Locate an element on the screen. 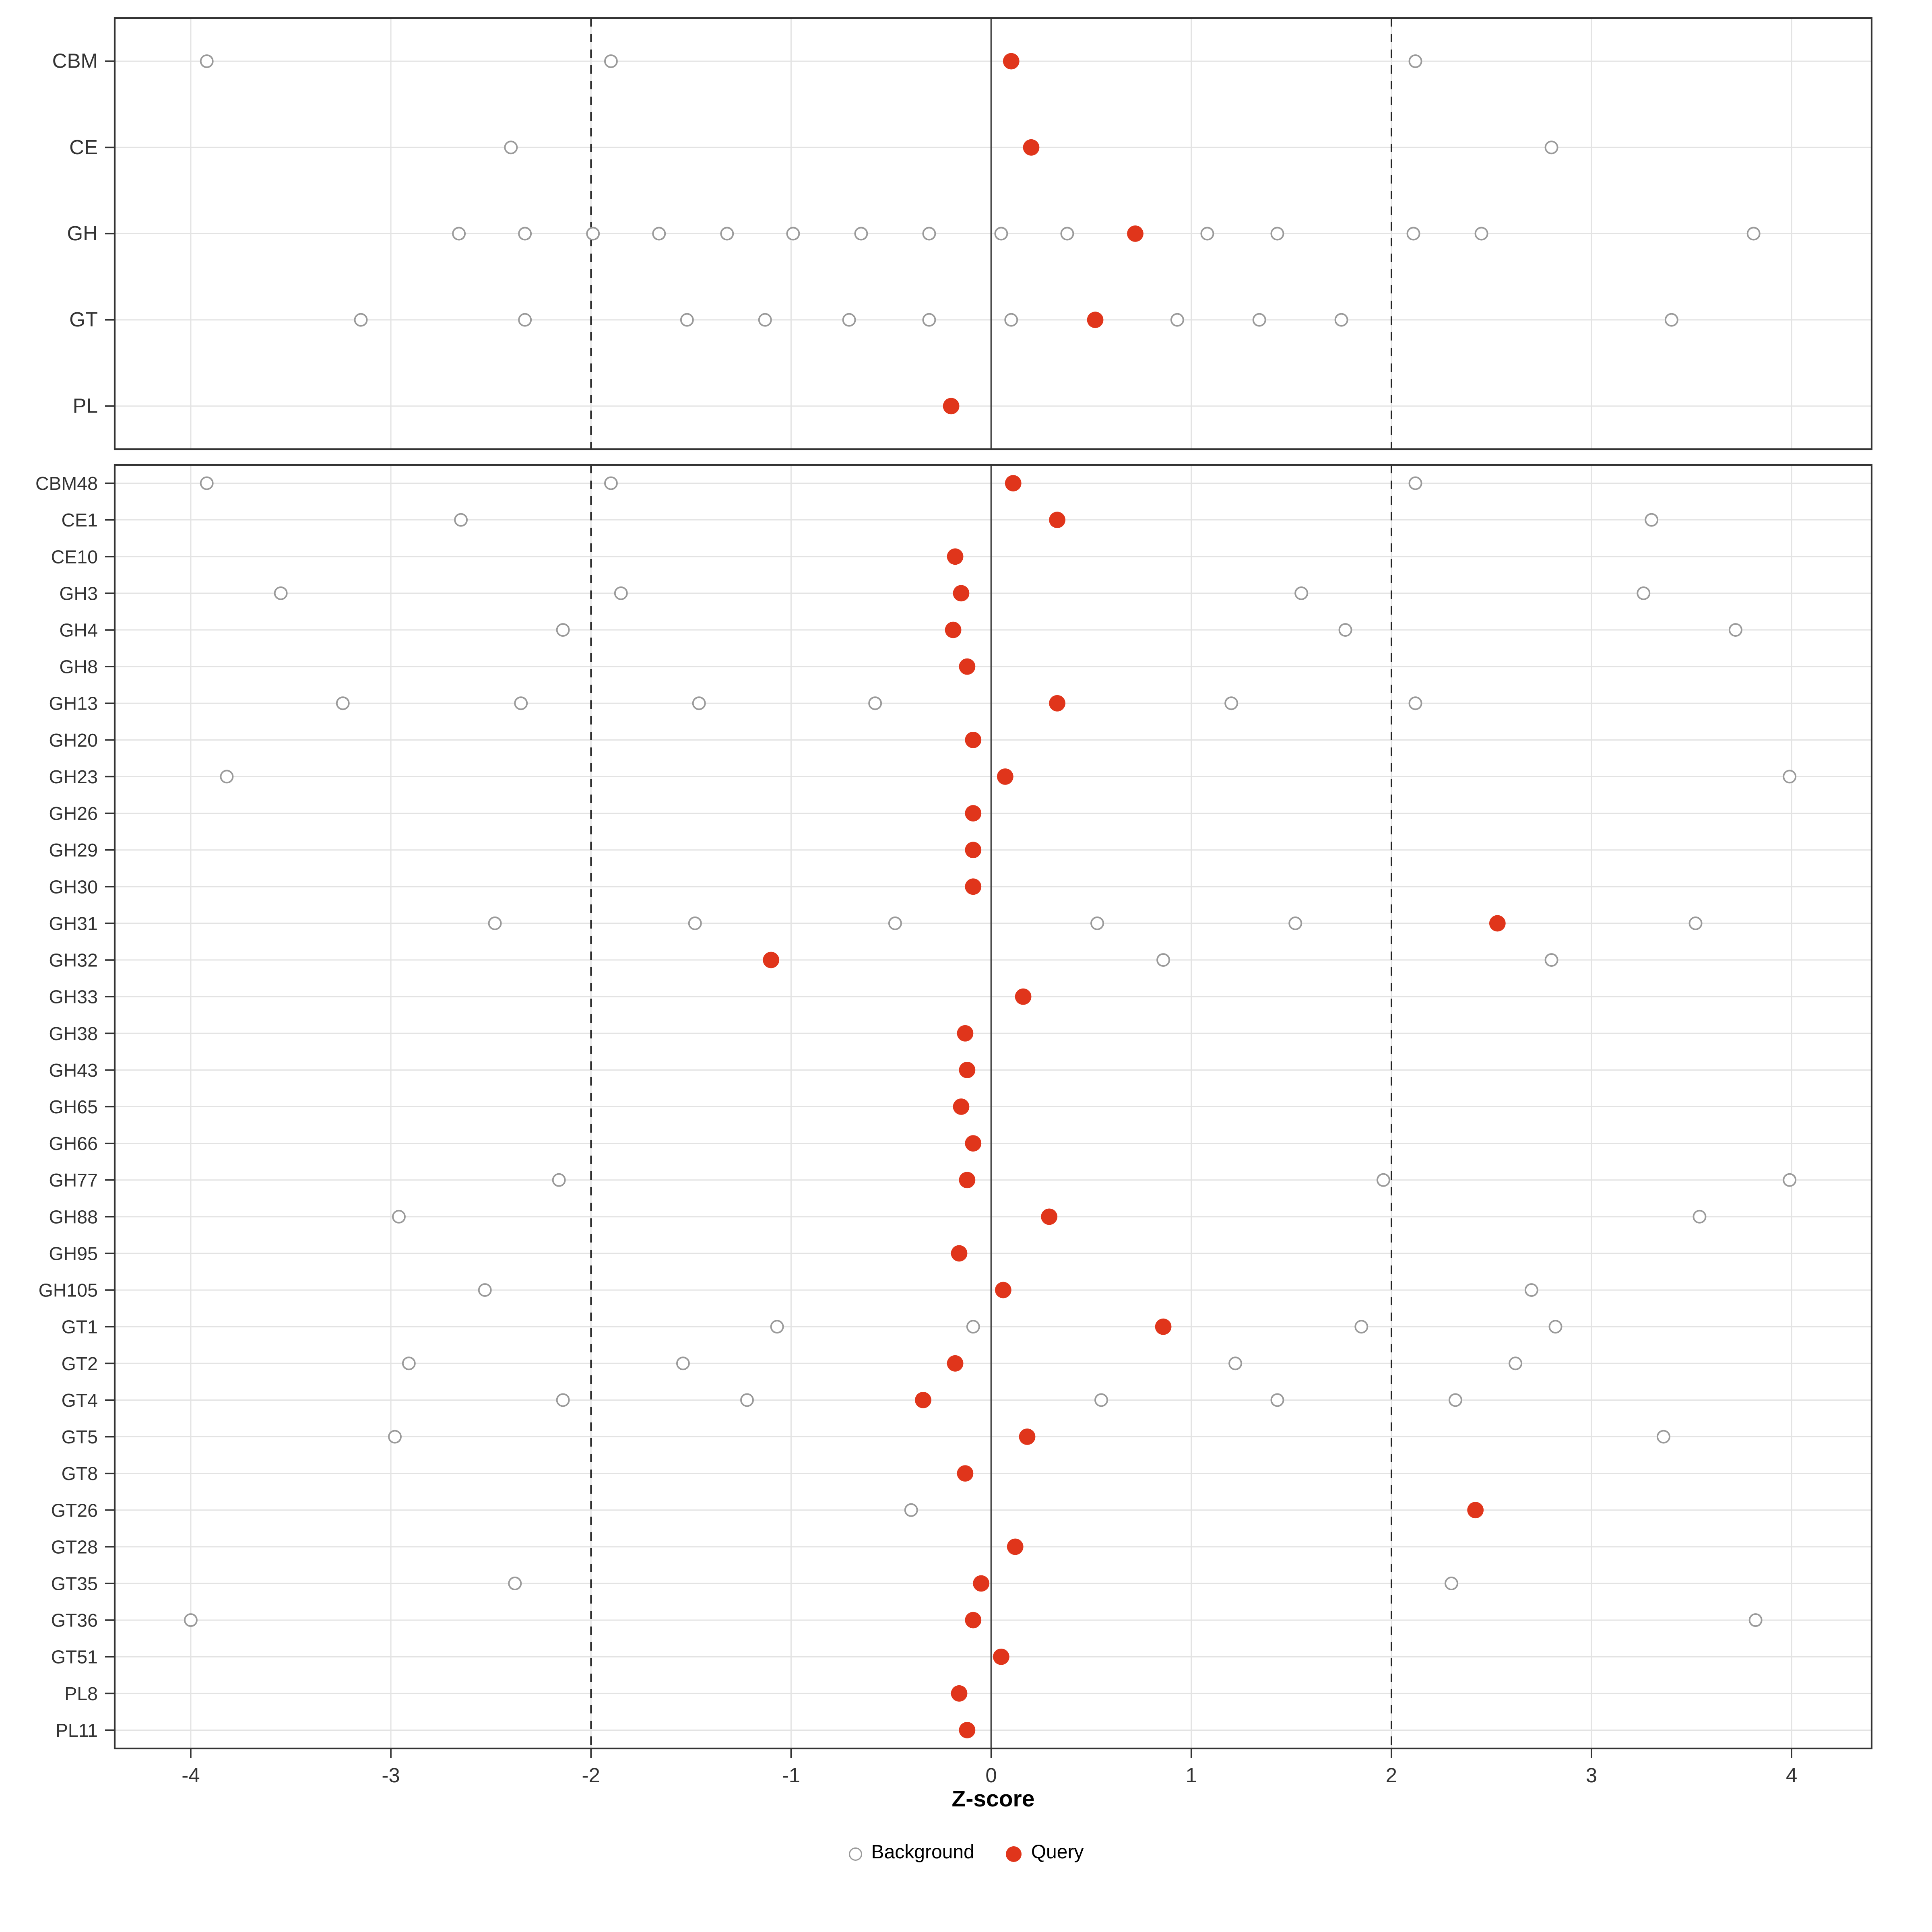  y-tick-label: GH13 is located at coordinates (73, 703).